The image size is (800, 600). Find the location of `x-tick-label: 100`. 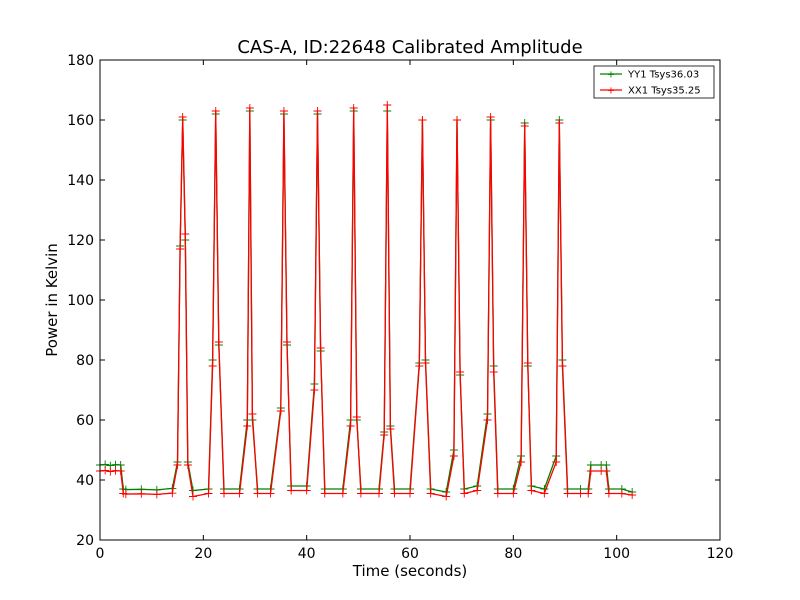

x-tick-label: 100 is located at coordinates (616, 554).